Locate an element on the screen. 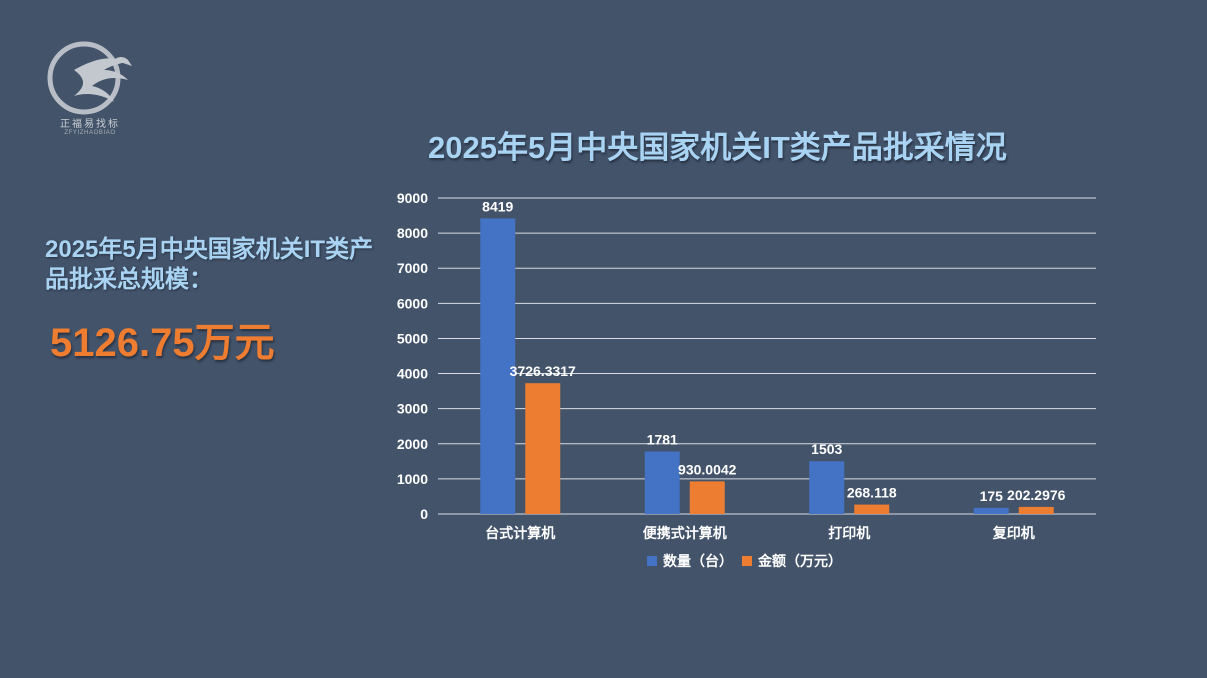 The width and height of the screenshot is (1207, 678). legend-swatch-amount is located at coordinates (747, 561).